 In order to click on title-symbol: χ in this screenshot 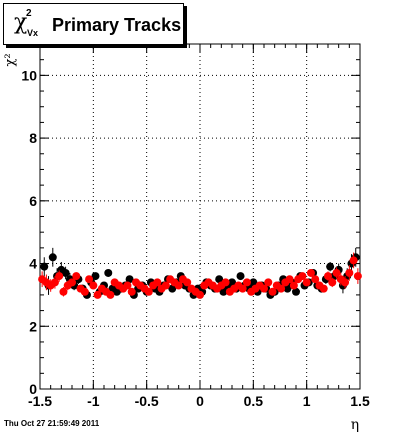, I will do `click(21, 22)`.